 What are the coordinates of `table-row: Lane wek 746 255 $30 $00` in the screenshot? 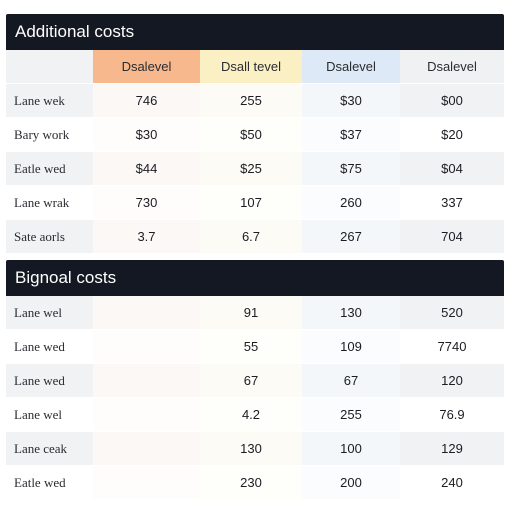 It's located at (255, 101).